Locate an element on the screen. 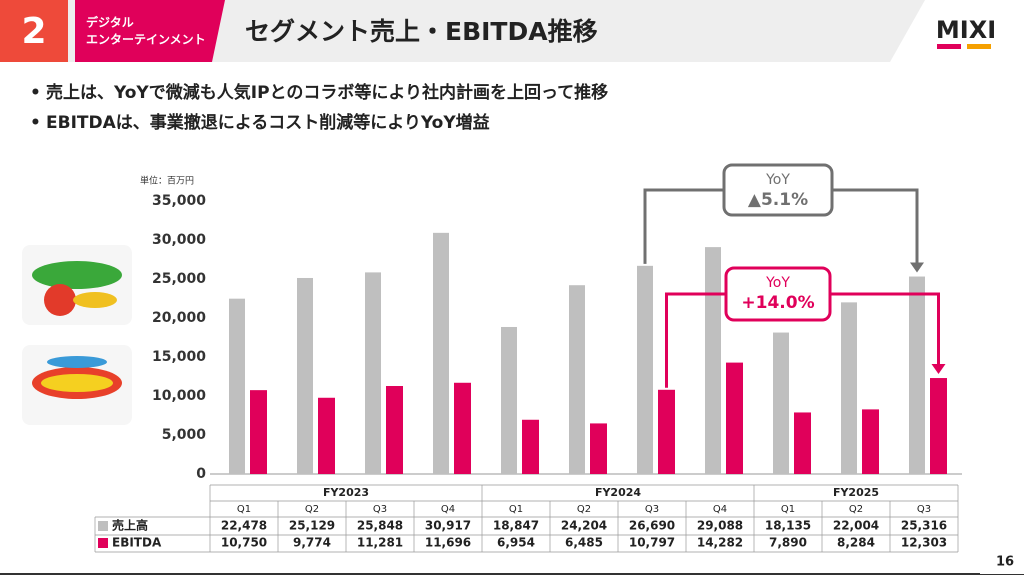 Image resolution: width=1024 pixels, height=585 pixels. table-value: 14,282 is located at coordinates (720, 543).